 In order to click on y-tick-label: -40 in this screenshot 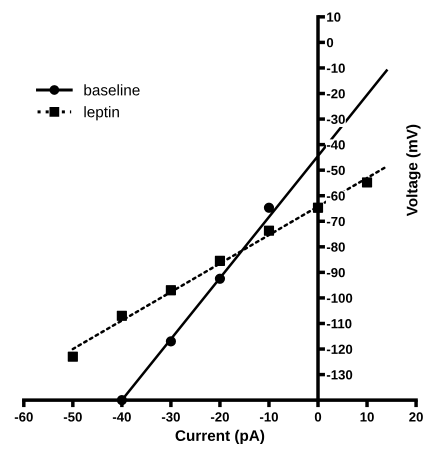, I will do `click(335, 145)`.